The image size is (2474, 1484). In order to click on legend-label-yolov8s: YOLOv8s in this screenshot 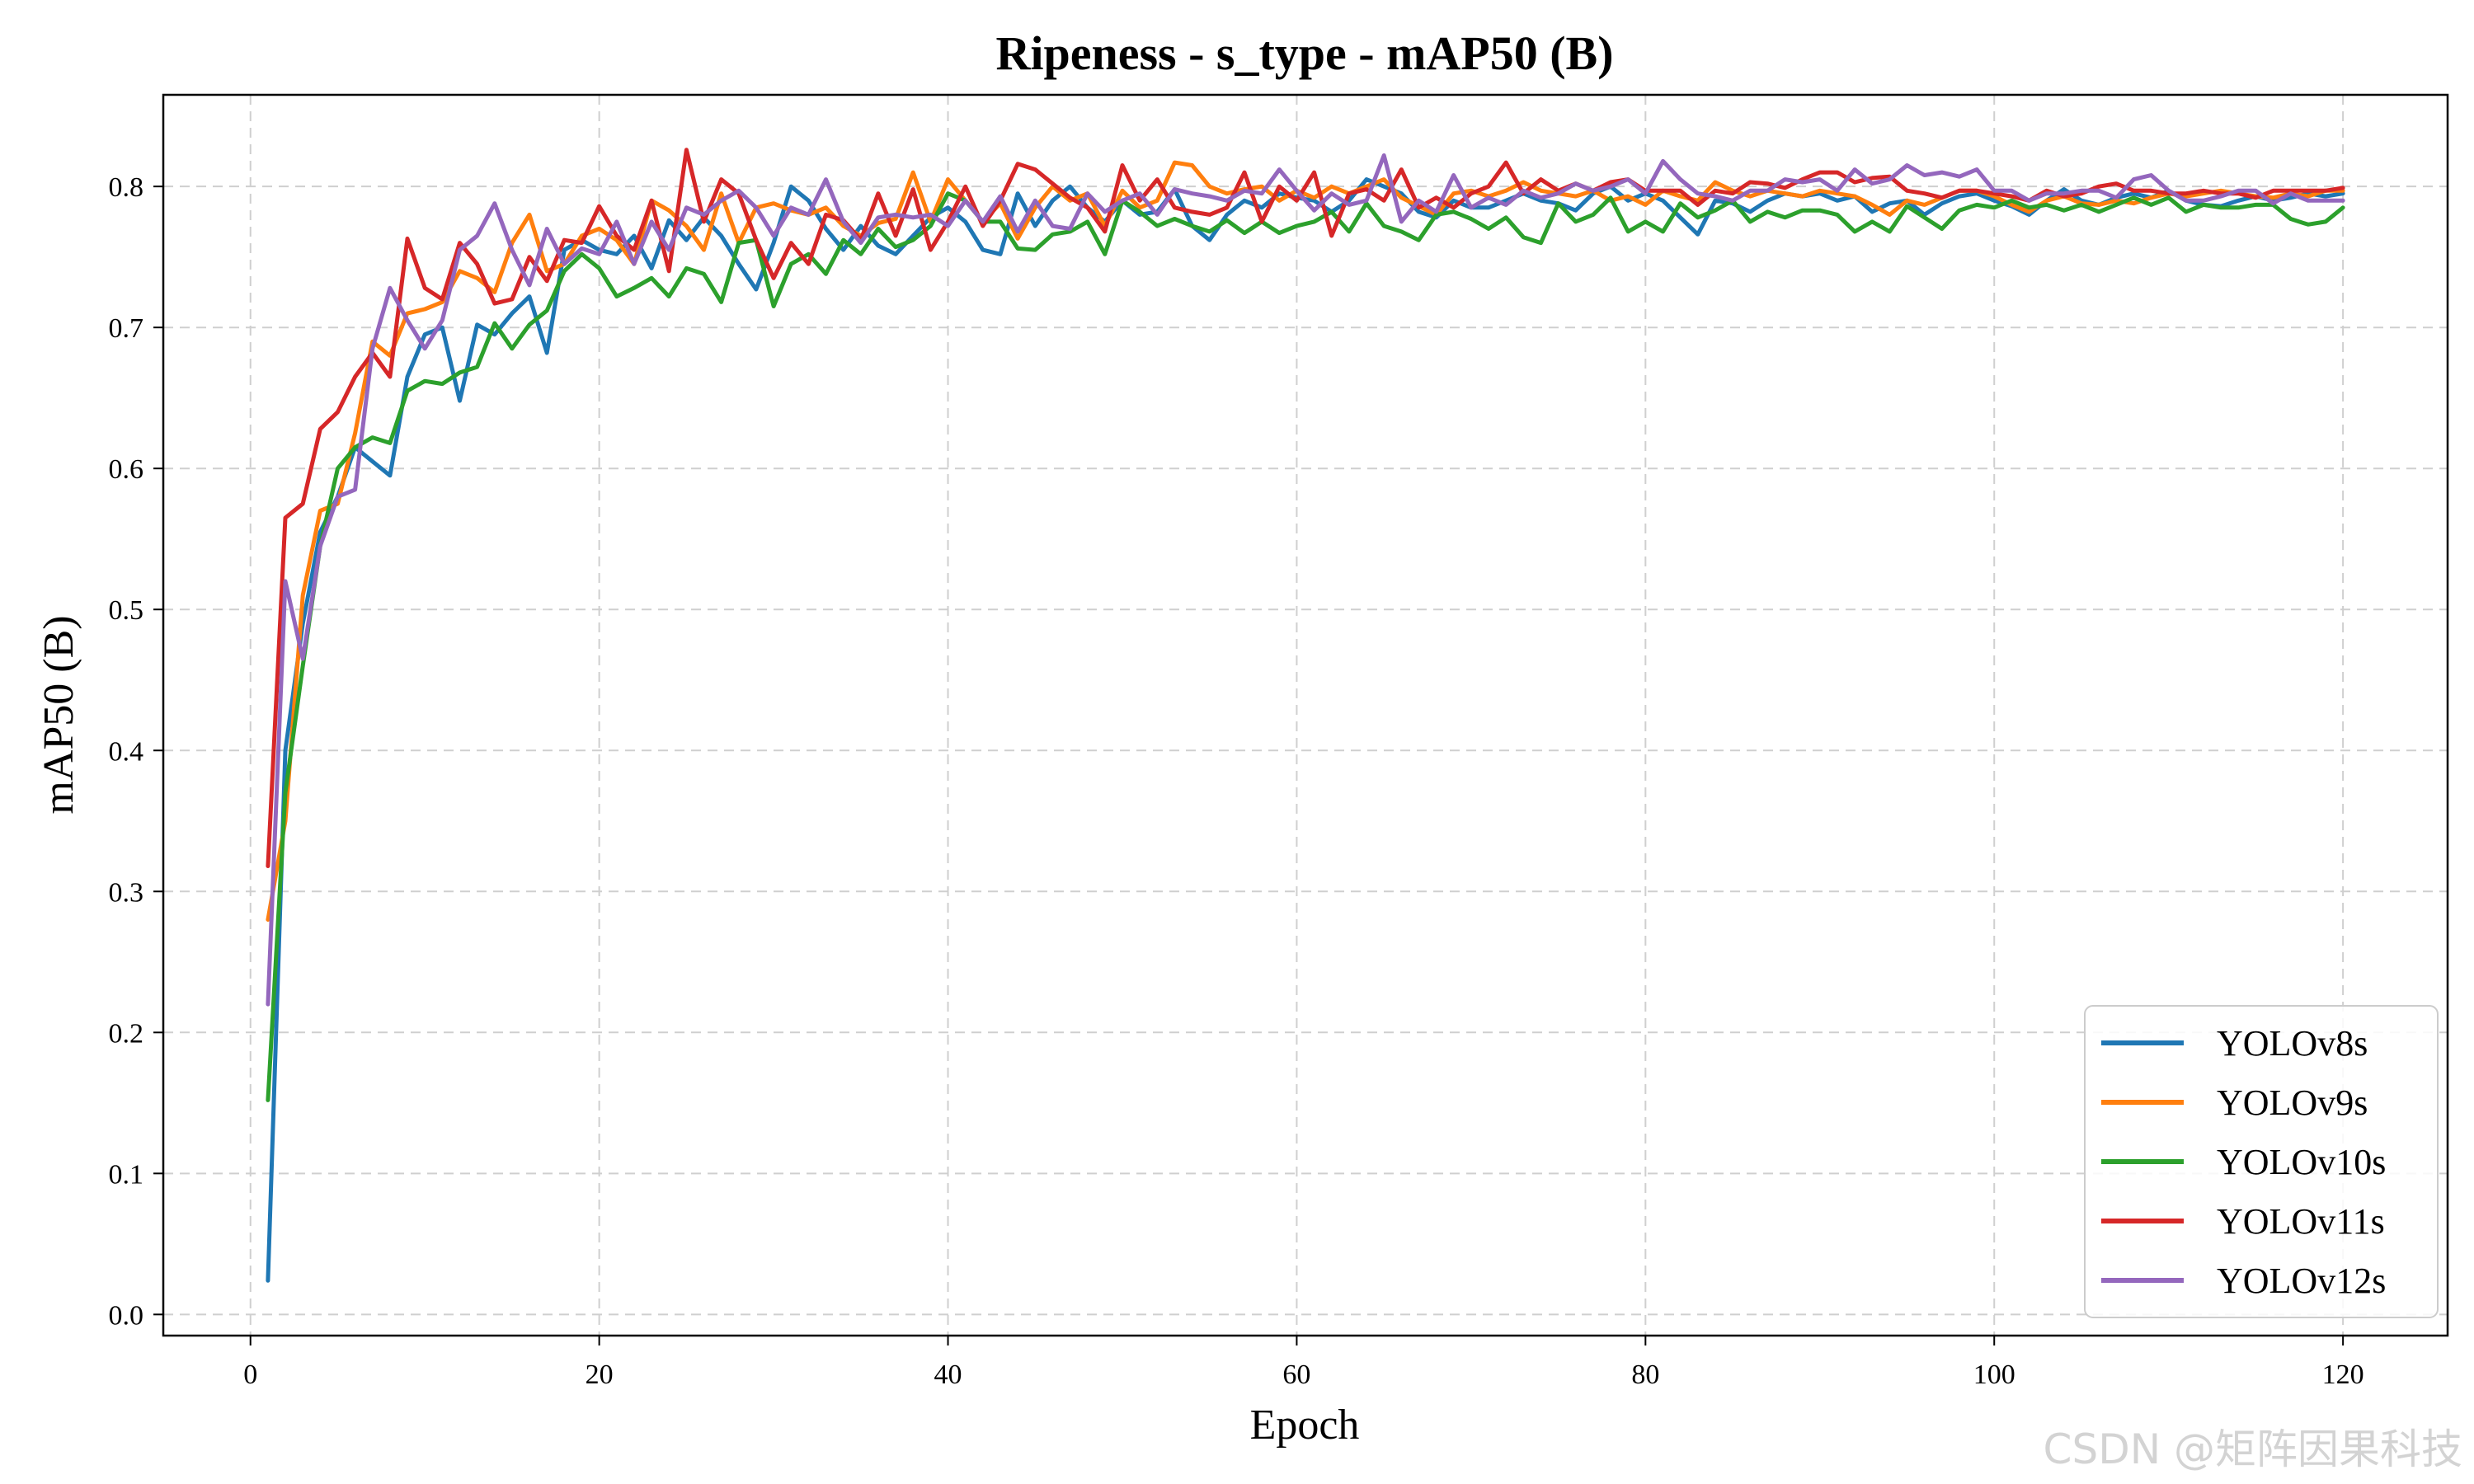, I will do `click(2292, 1043)`.